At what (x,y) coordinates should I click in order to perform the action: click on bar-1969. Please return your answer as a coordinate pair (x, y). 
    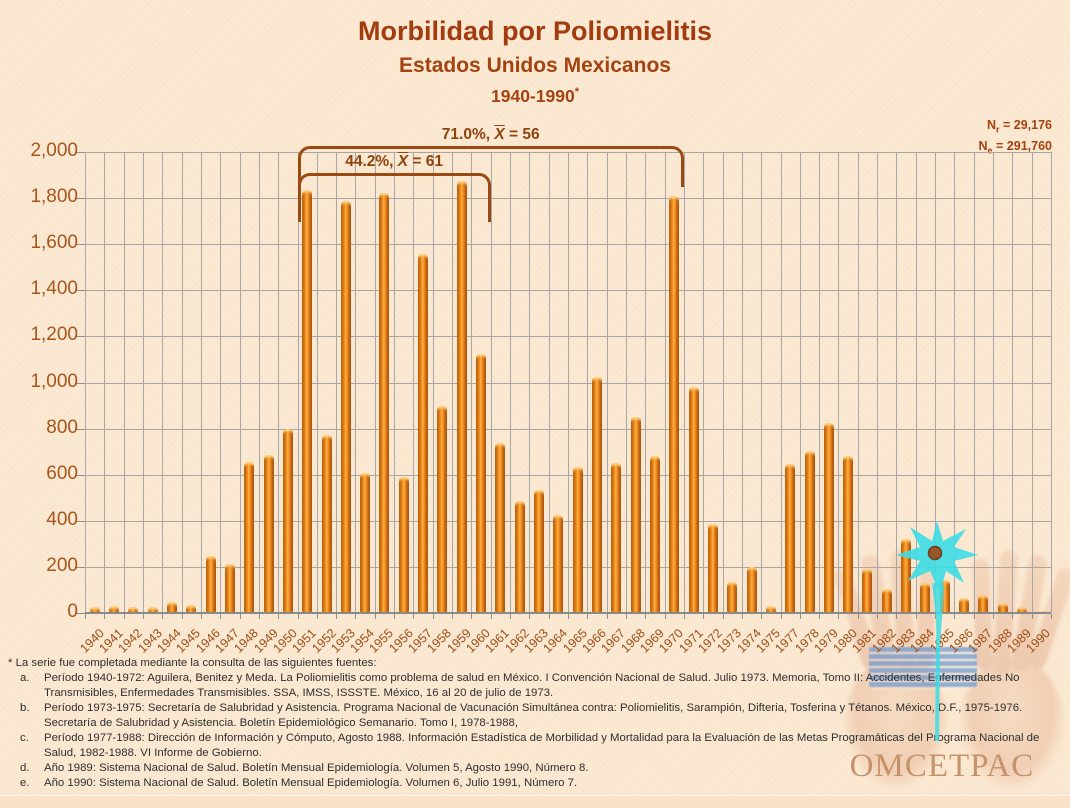
    Looking at the image, I should click on (654, 534).